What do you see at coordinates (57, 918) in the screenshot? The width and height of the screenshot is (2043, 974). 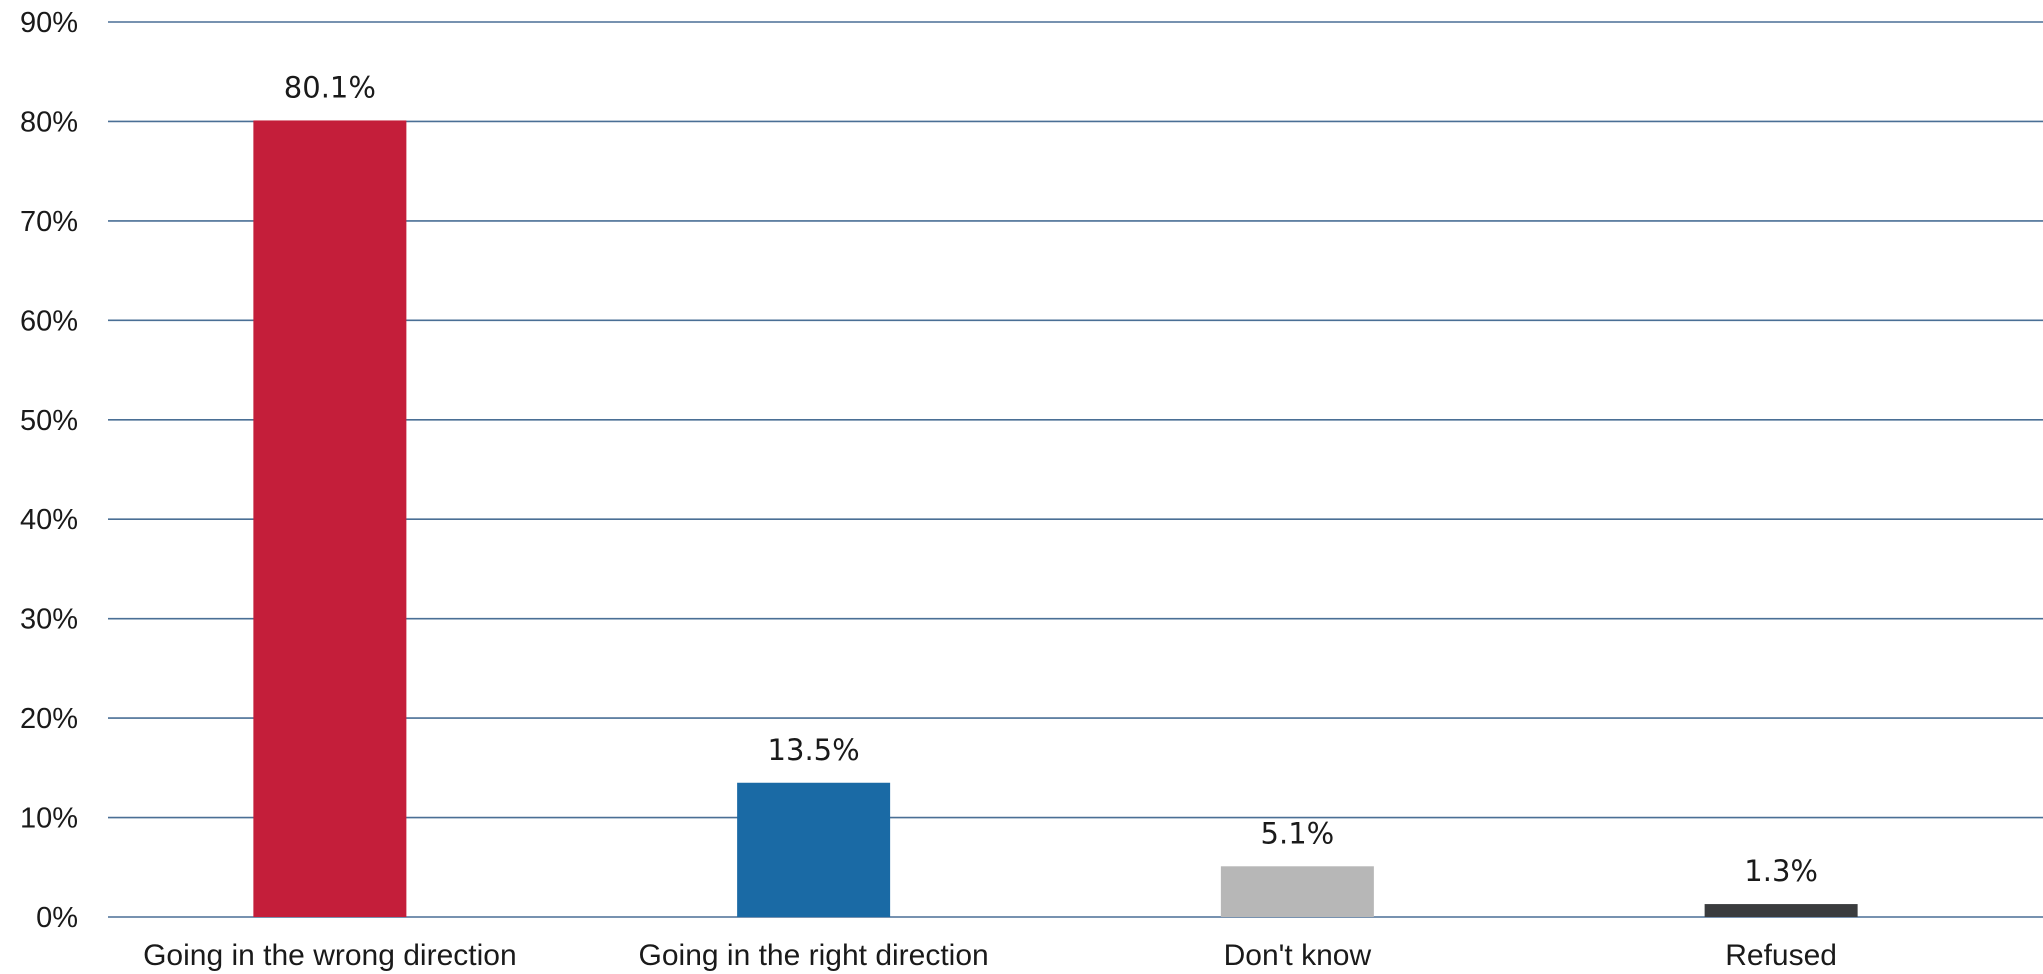 I see `y-tick-label: 0%` at bounding box center [57, 918].